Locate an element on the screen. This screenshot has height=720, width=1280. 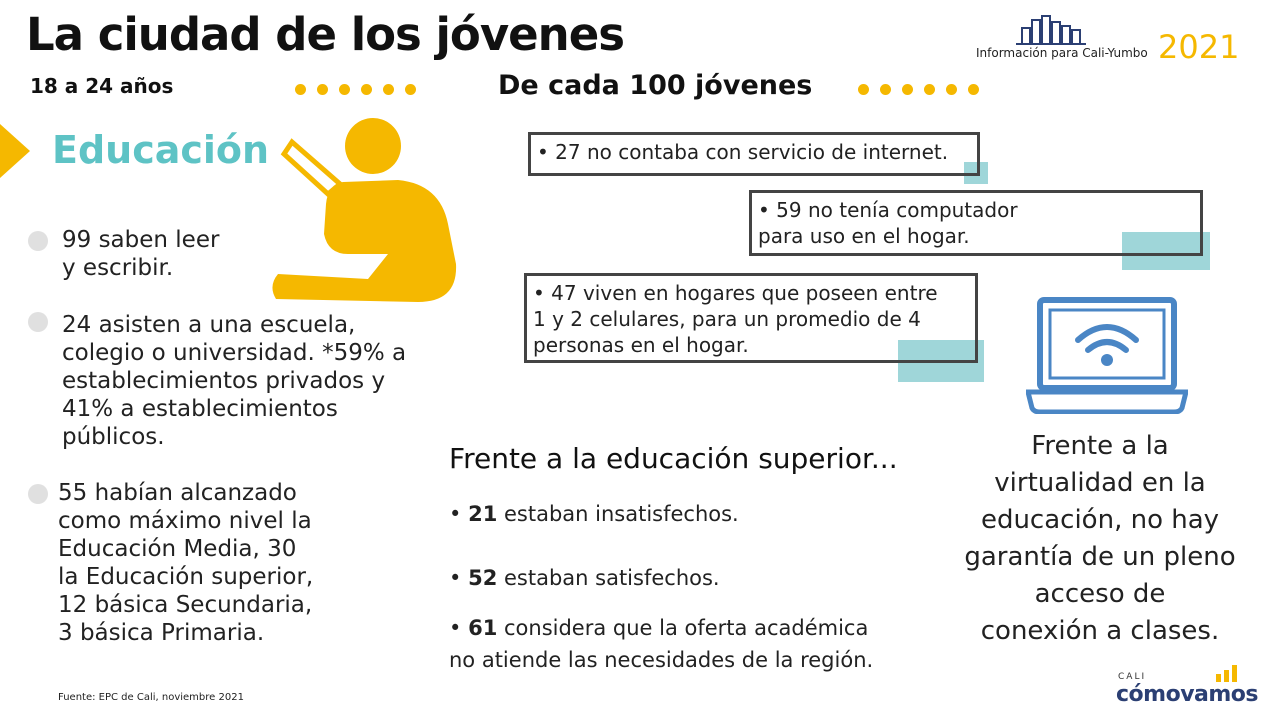
age-range-label: 18 a 24 años is located at coordinates (102, 86).